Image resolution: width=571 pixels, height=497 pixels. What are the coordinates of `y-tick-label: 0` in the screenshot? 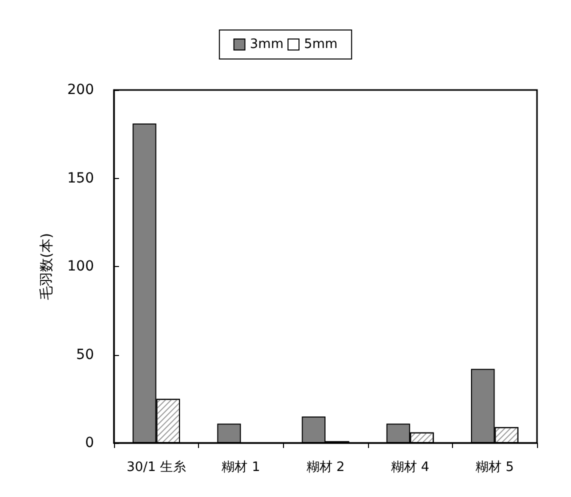 It's located at (89, 443).